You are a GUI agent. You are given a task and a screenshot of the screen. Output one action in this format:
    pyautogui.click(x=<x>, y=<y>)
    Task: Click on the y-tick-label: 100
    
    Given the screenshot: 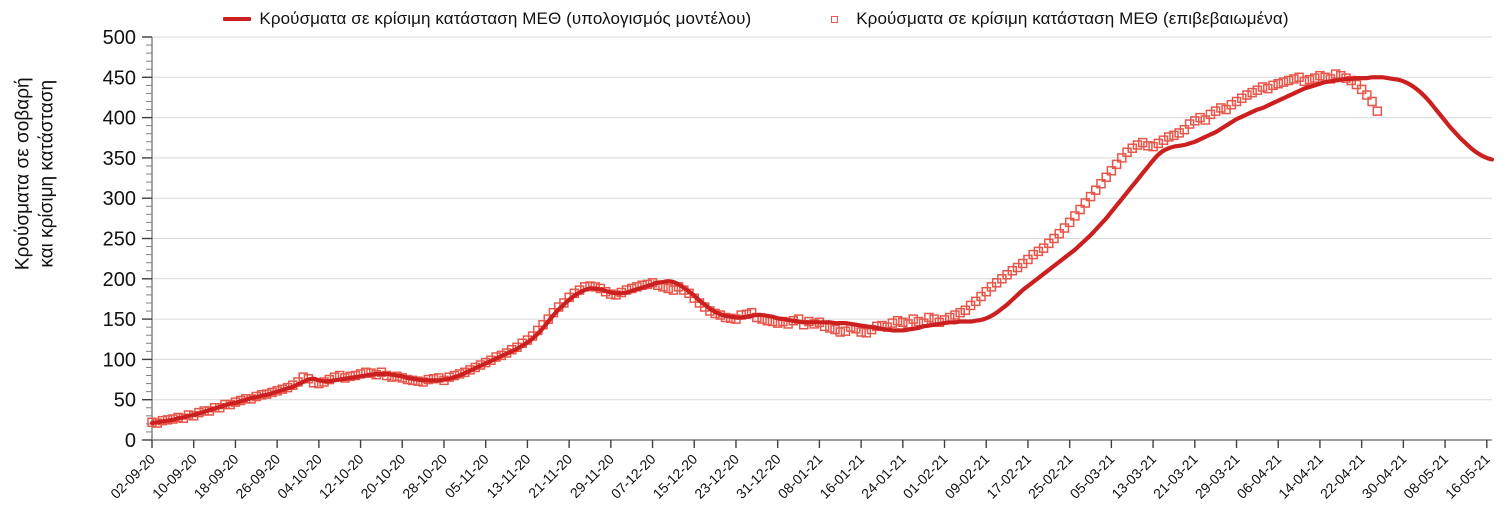 What is the action you would take?
    pyautogui.click(x=119, y=360)
    